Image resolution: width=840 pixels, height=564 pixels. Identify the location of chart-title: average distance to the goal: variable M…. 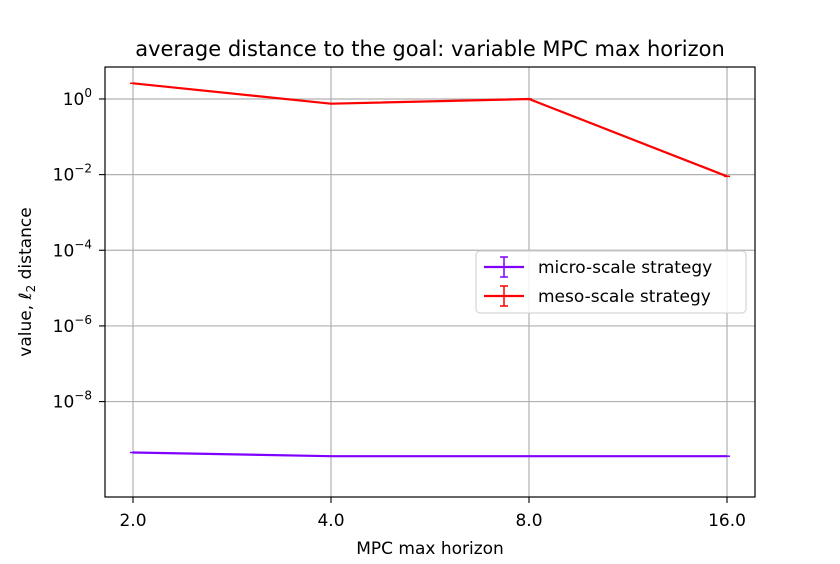
(430, 49).